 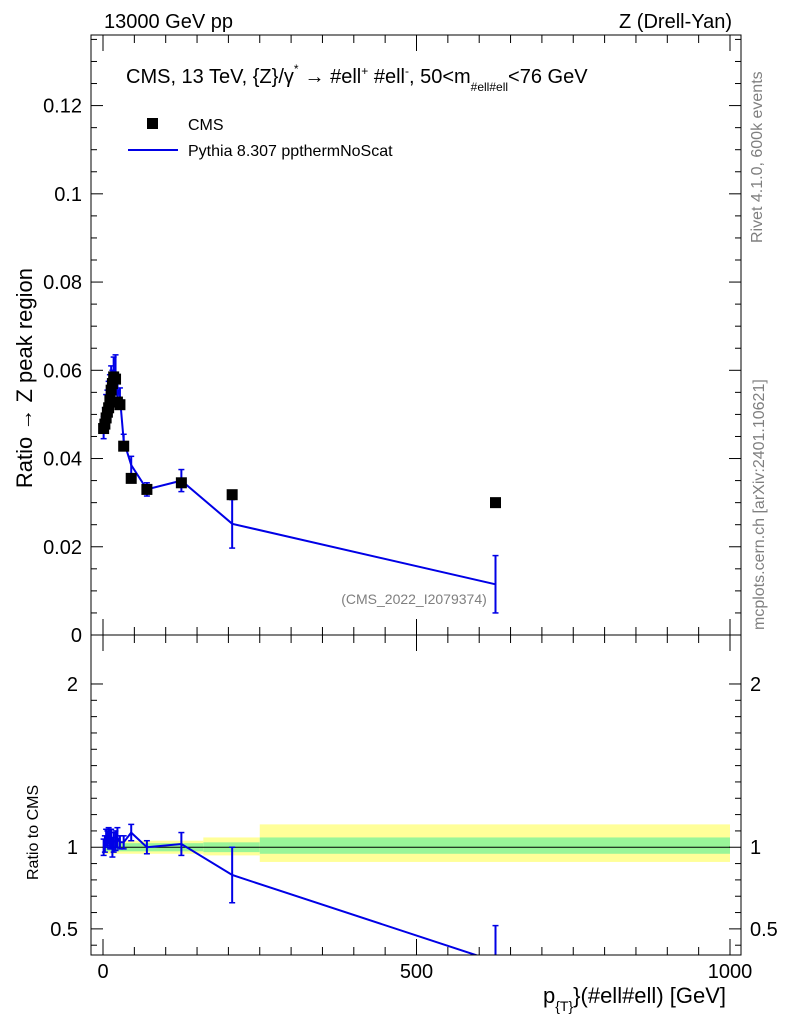 I want to click on ratio-y-tick-label: 1, so click(x=72, y=848).